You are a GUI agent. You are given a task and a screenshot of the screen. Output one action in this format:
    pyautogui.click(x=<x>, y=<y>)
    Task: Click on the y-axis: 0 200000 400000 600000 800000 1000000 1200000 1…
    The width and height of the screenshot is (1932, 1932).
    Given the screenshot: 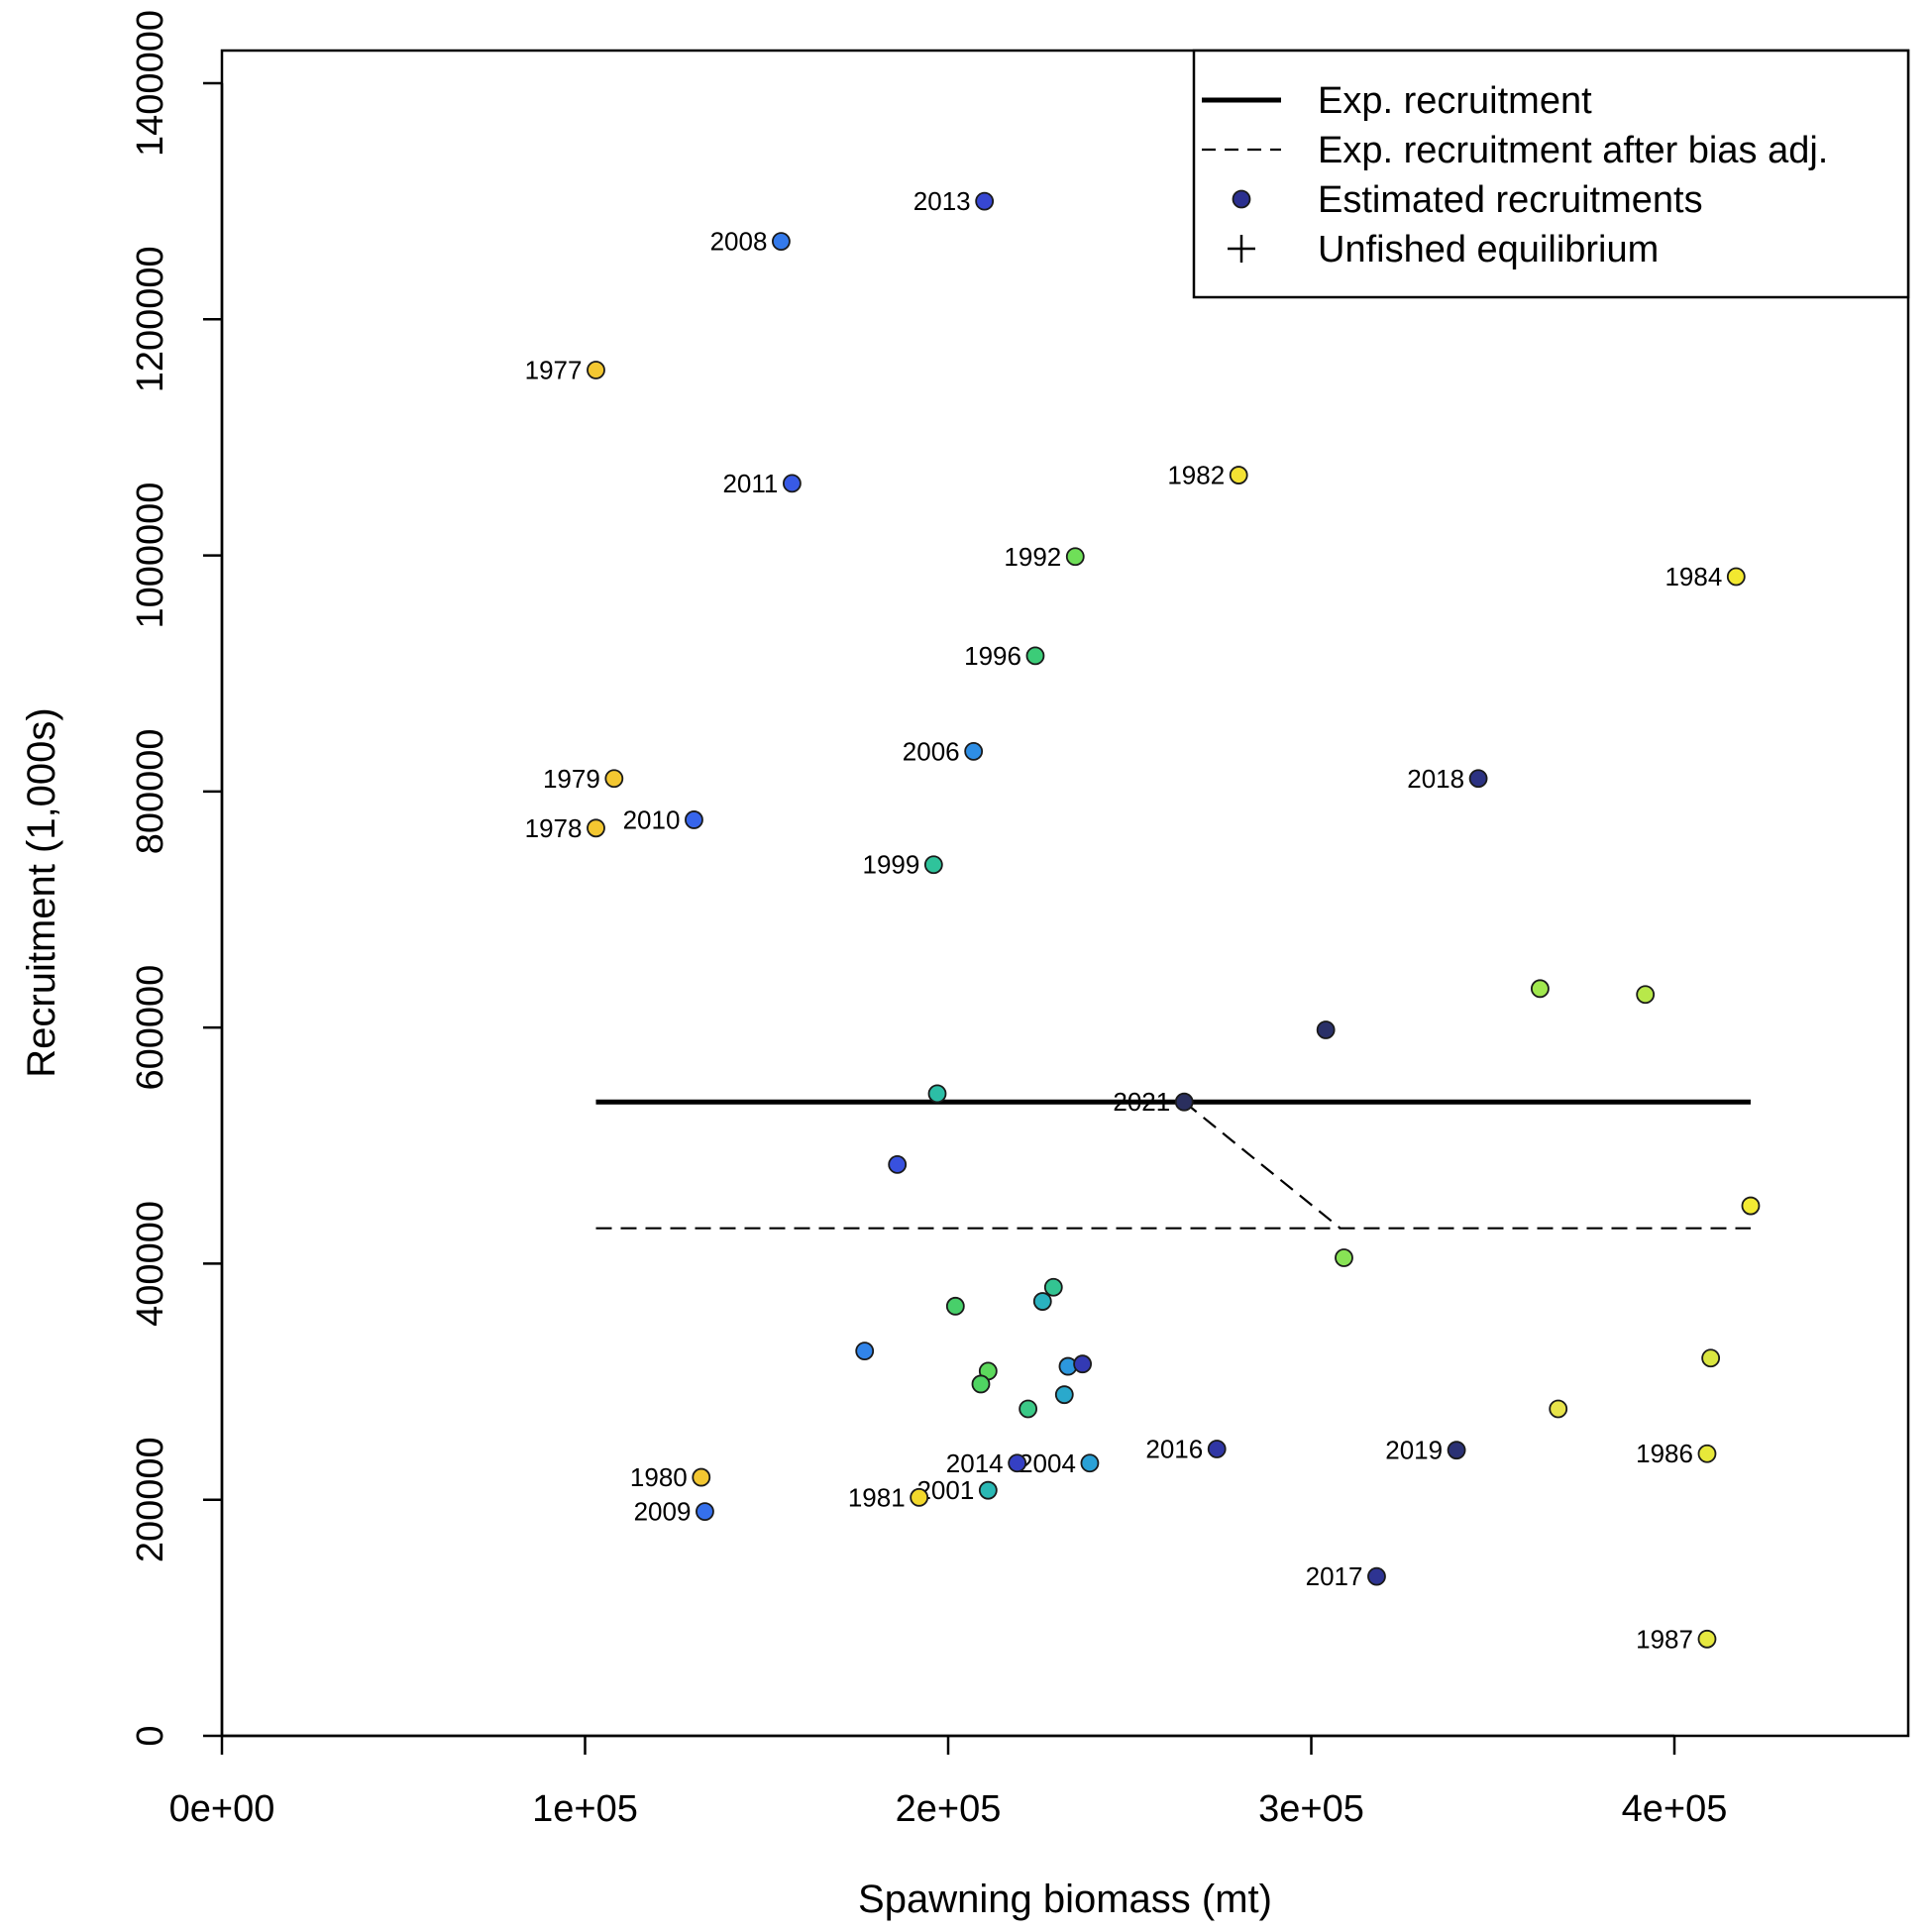 What is the action you would take?
    pyautogui.click(x=177, y=879)
    